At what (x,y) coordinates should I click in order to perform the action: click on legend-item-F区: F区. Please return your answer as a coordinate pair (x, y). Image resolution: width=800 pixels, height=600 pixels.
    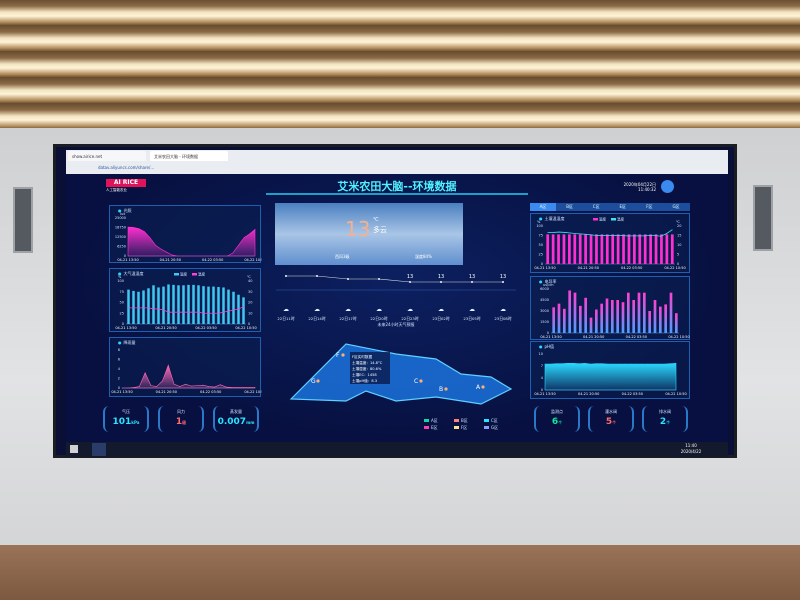
    Looking at the image, I should click on (460, 428).